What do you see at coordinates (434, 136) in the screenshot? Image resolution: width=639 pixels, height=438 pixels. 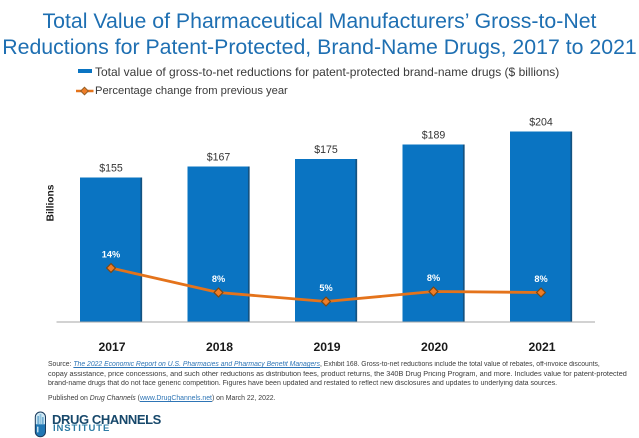 I see `svg-text: $189` at bounding box center [434, 136].